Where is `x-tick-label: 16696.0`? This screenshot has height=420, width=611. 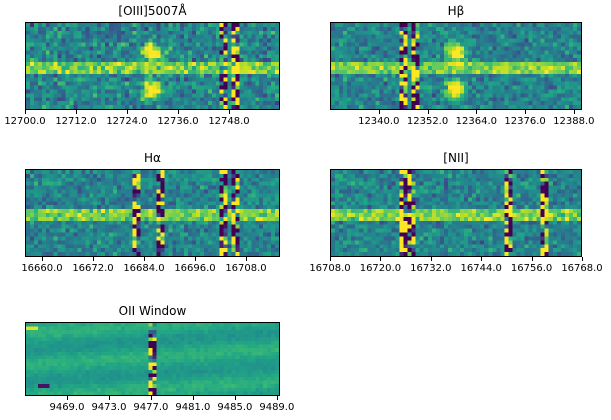 x-tick-label: 16696.0 is located at coordinates (195, 268).